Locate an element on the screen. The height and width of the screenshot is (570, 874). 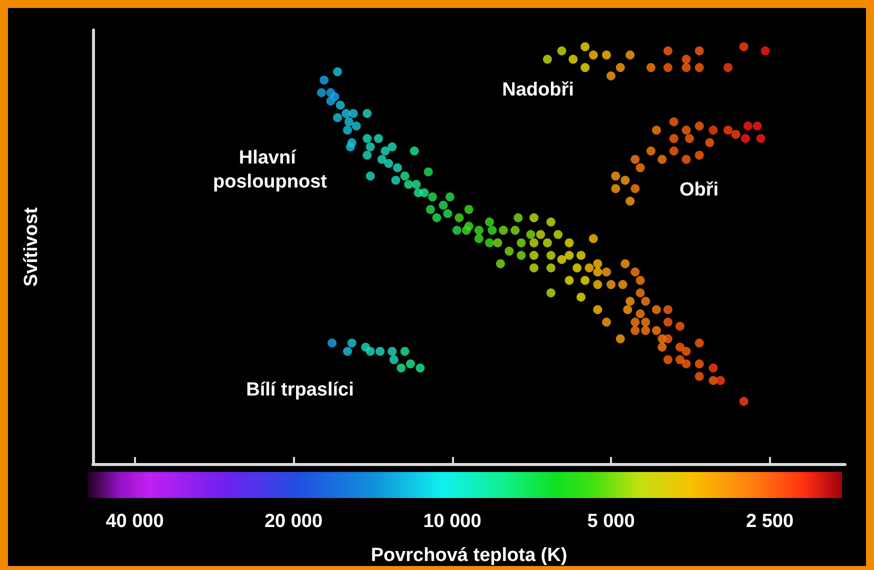
x-tick-label: 2 500 is located at coordinates (770, 521).